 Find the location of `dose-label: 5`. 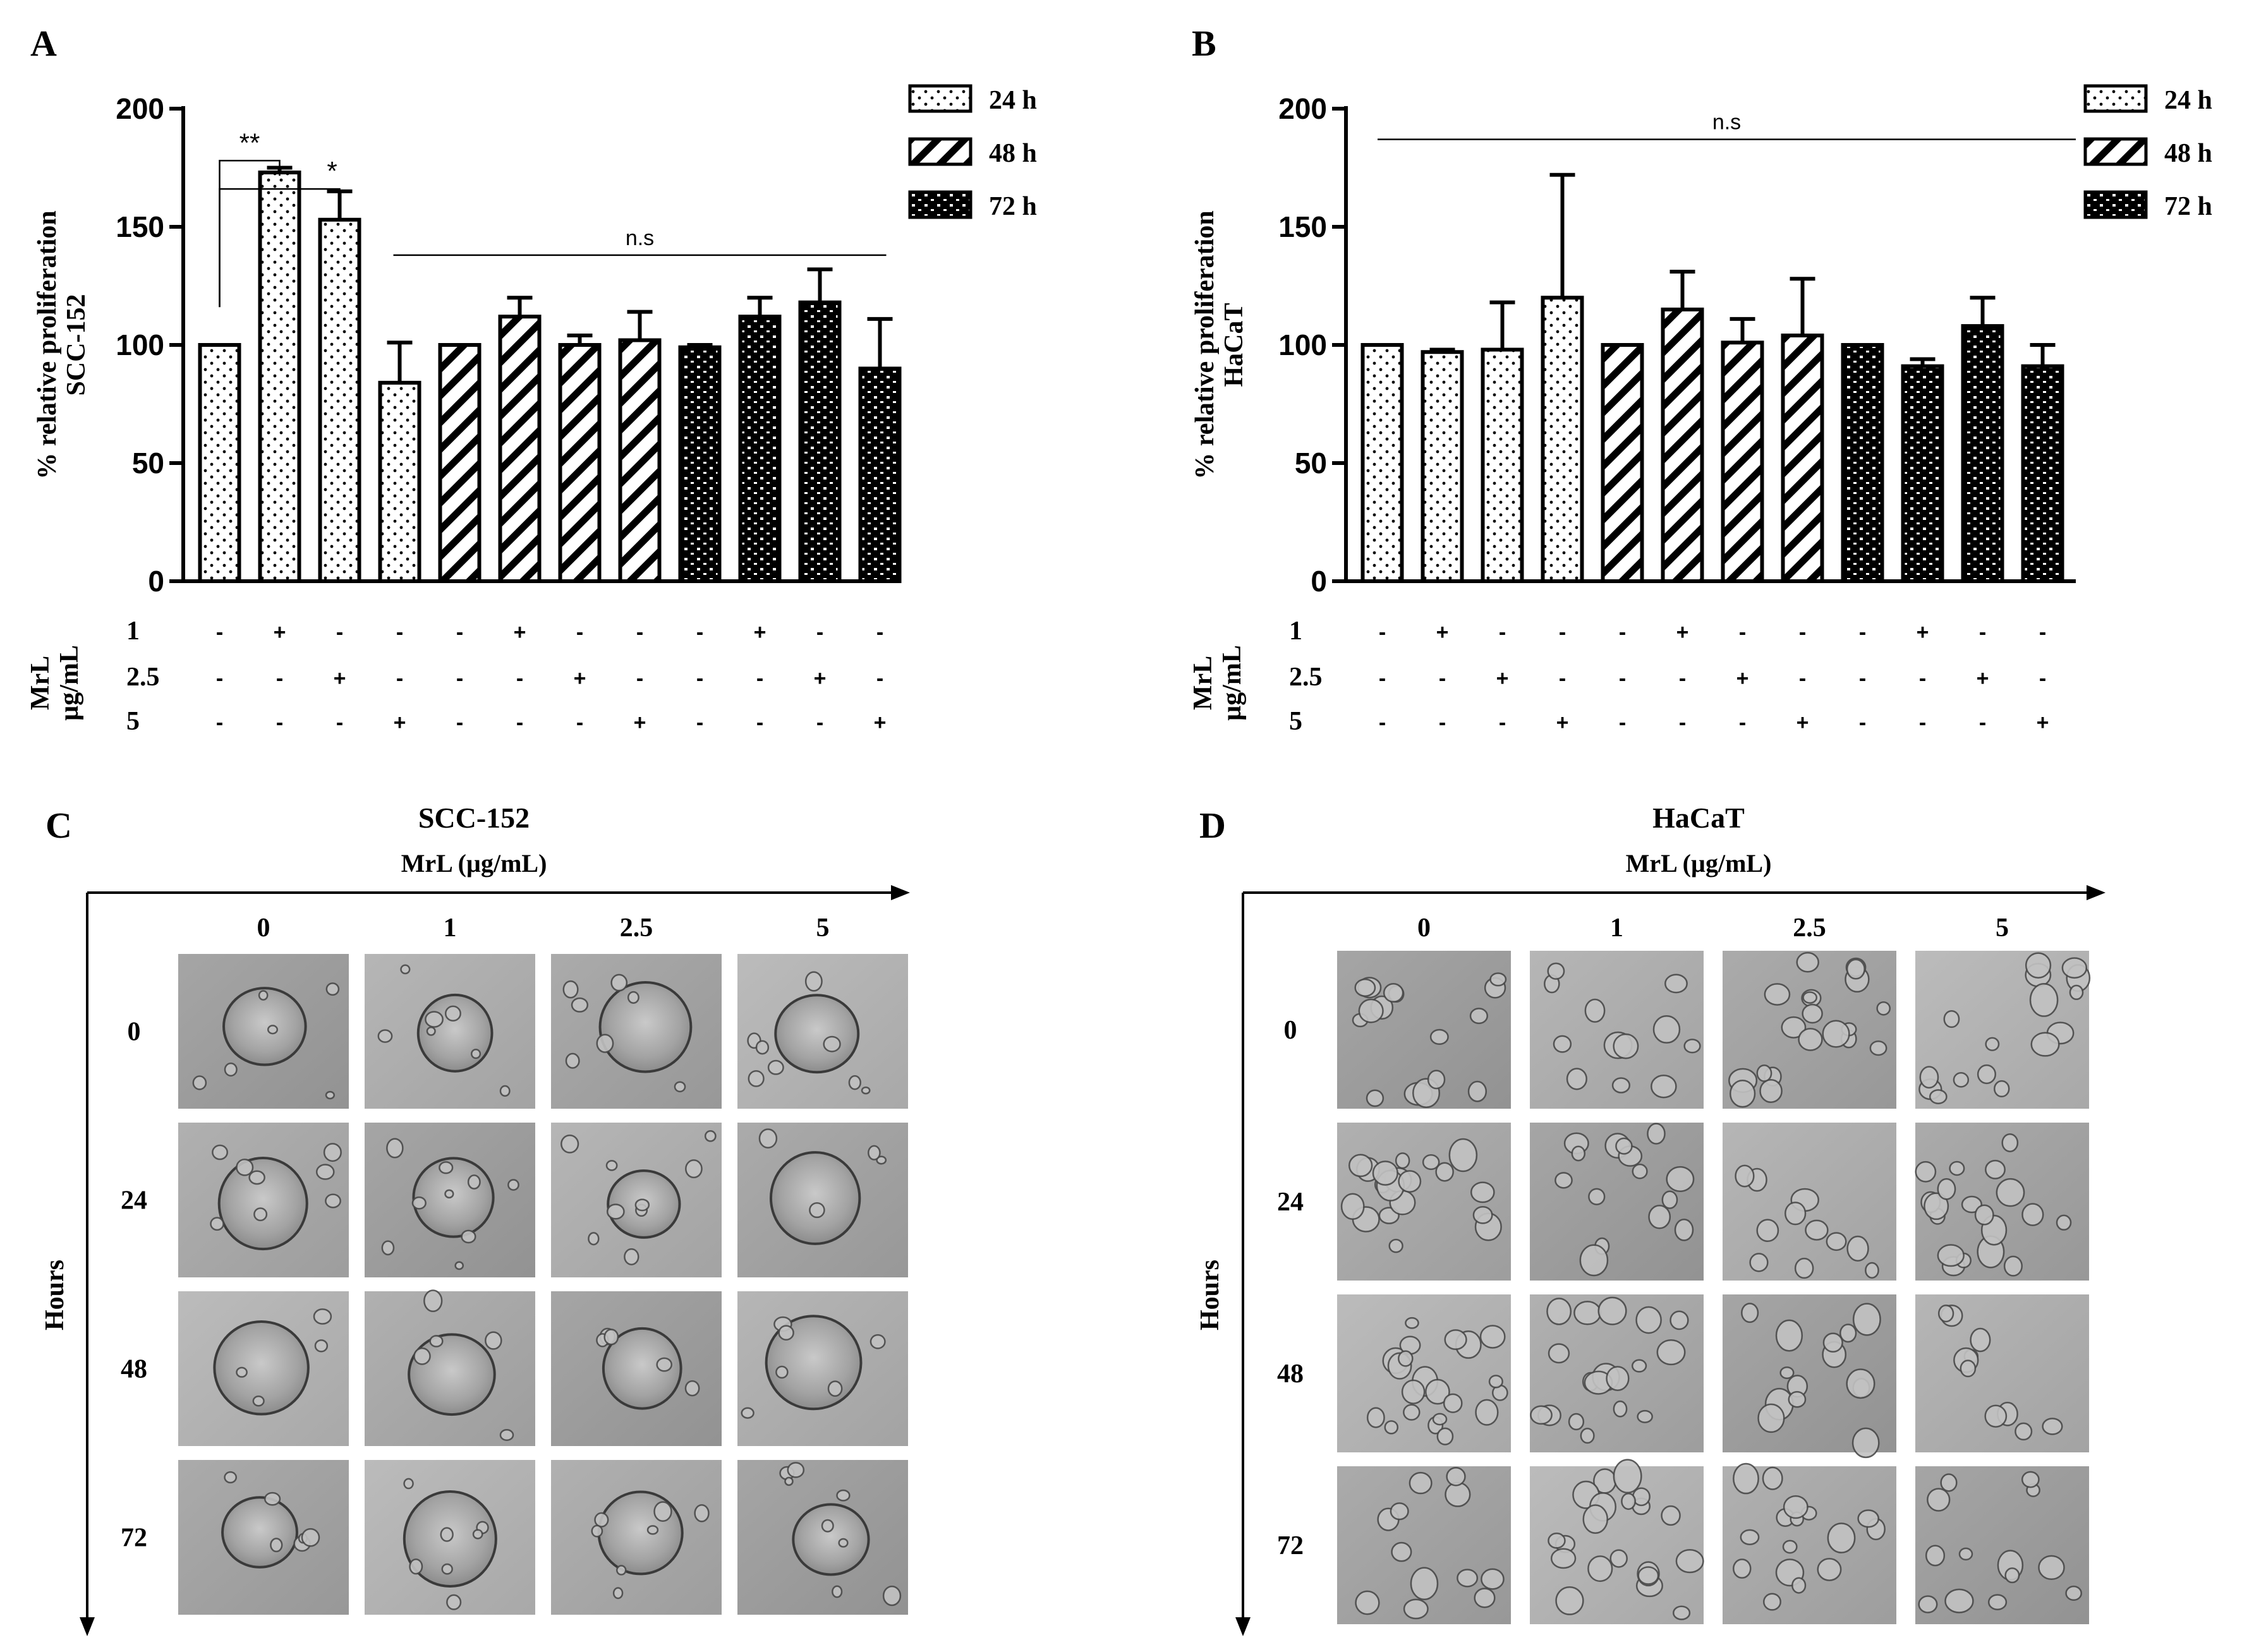

dose-label: 5 is located at coordinates (1295, 721).